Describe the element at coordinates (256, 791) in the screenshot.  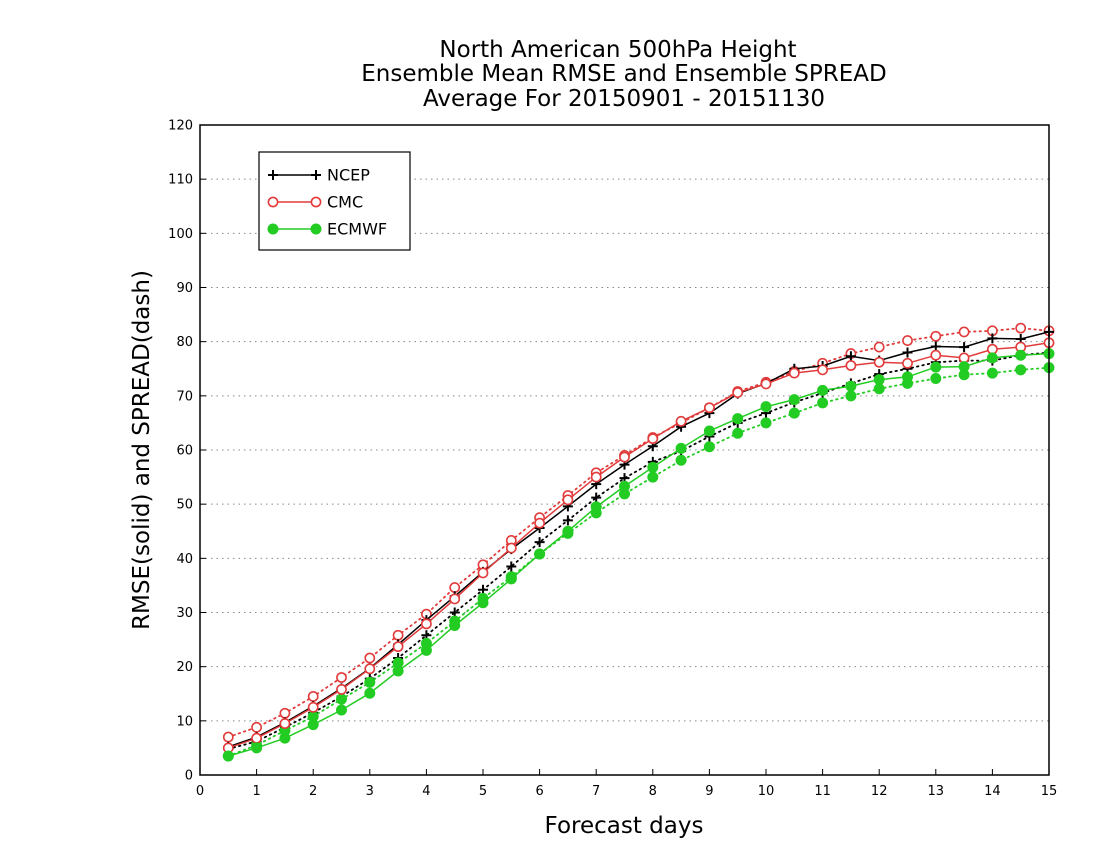
I see `x-tick-label: 1` at that location.